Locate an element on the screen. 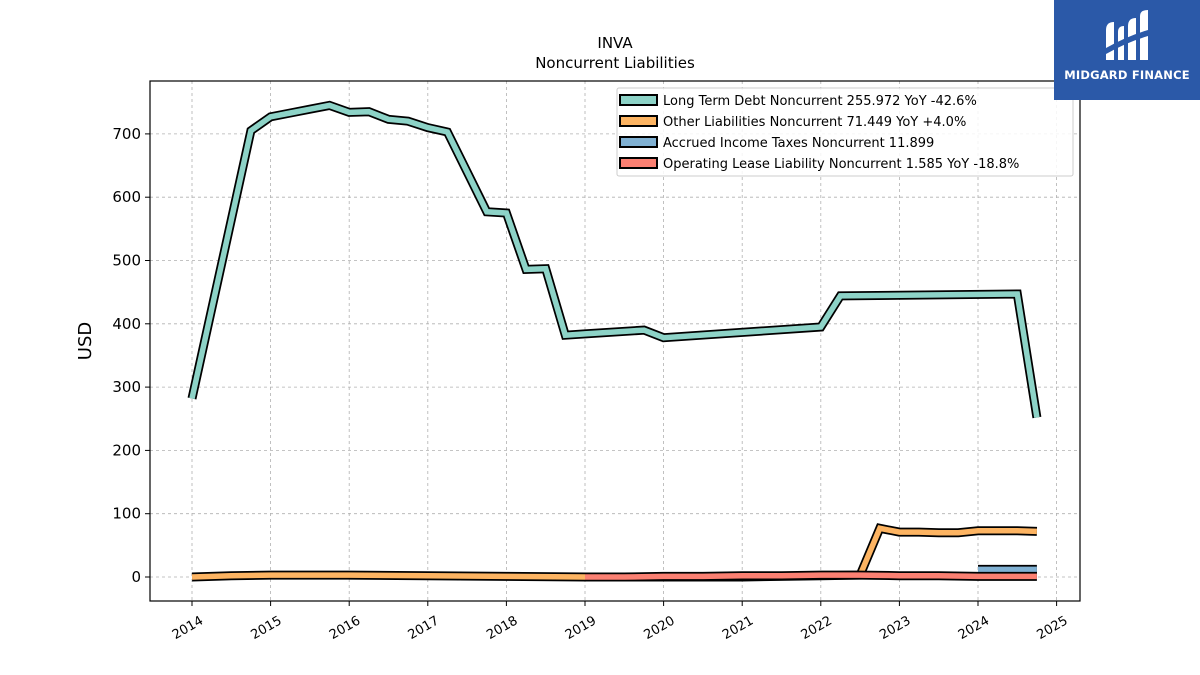  x-tick-label: 2020 is located at coordinates (659, 628).